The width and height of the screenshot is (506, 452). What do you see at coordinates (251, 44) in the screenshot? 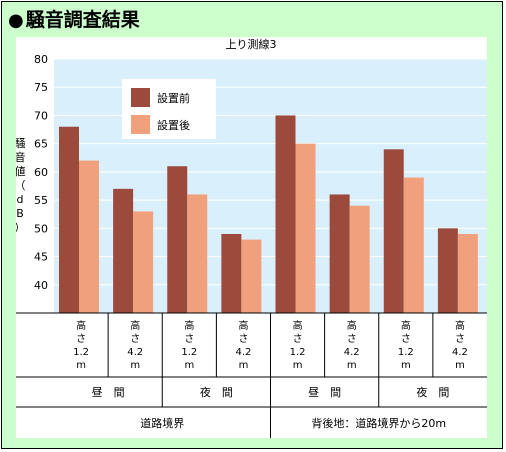
I see `chart-title: 上り測線3` at bounding box center [251, 44].